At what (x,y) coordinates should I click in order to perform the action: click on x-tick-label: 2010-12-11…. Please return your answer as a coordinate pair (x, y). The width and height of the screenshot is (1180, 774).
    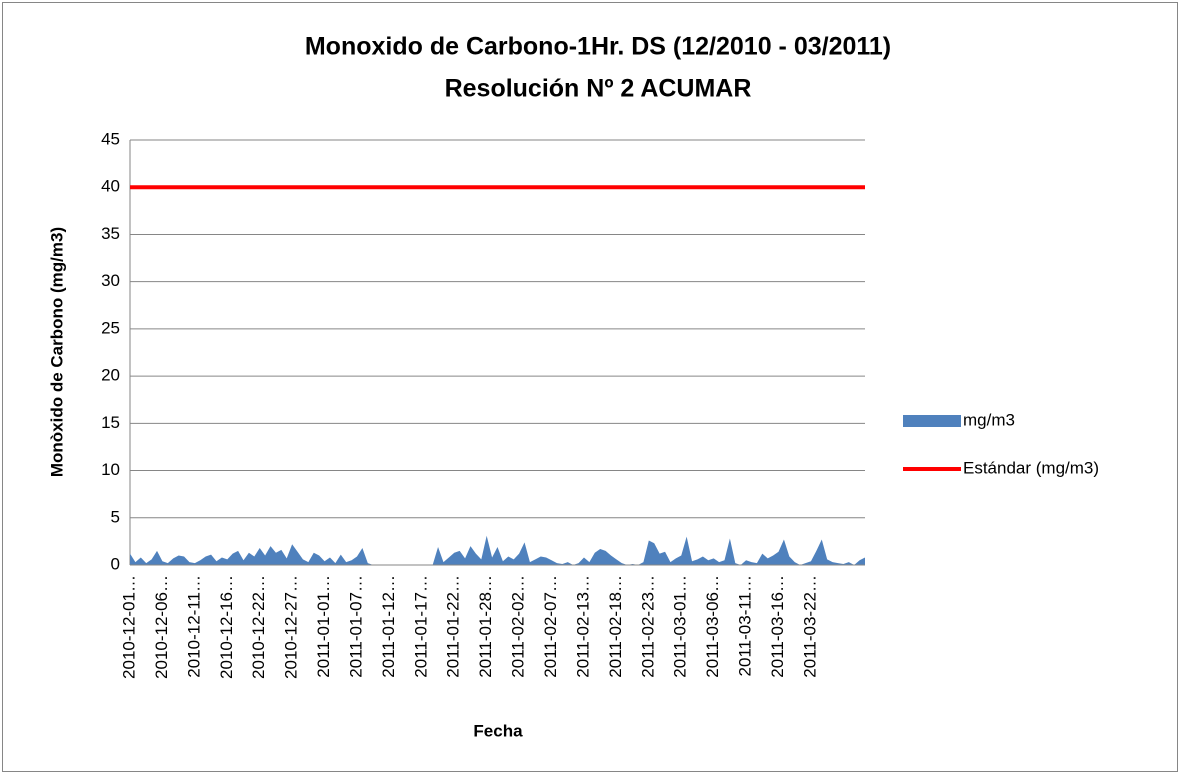
    Looking at the image, I should click on (193, 626).